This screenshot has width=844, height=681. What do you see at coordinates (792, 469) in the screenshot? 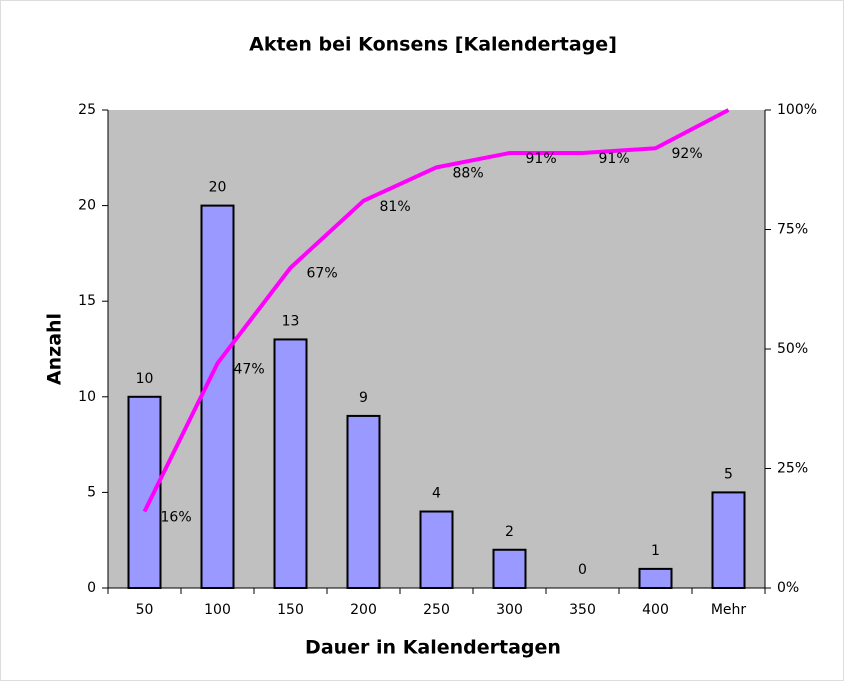
I see `y2-tick-label: 25%` at bounding box center [792, 469].